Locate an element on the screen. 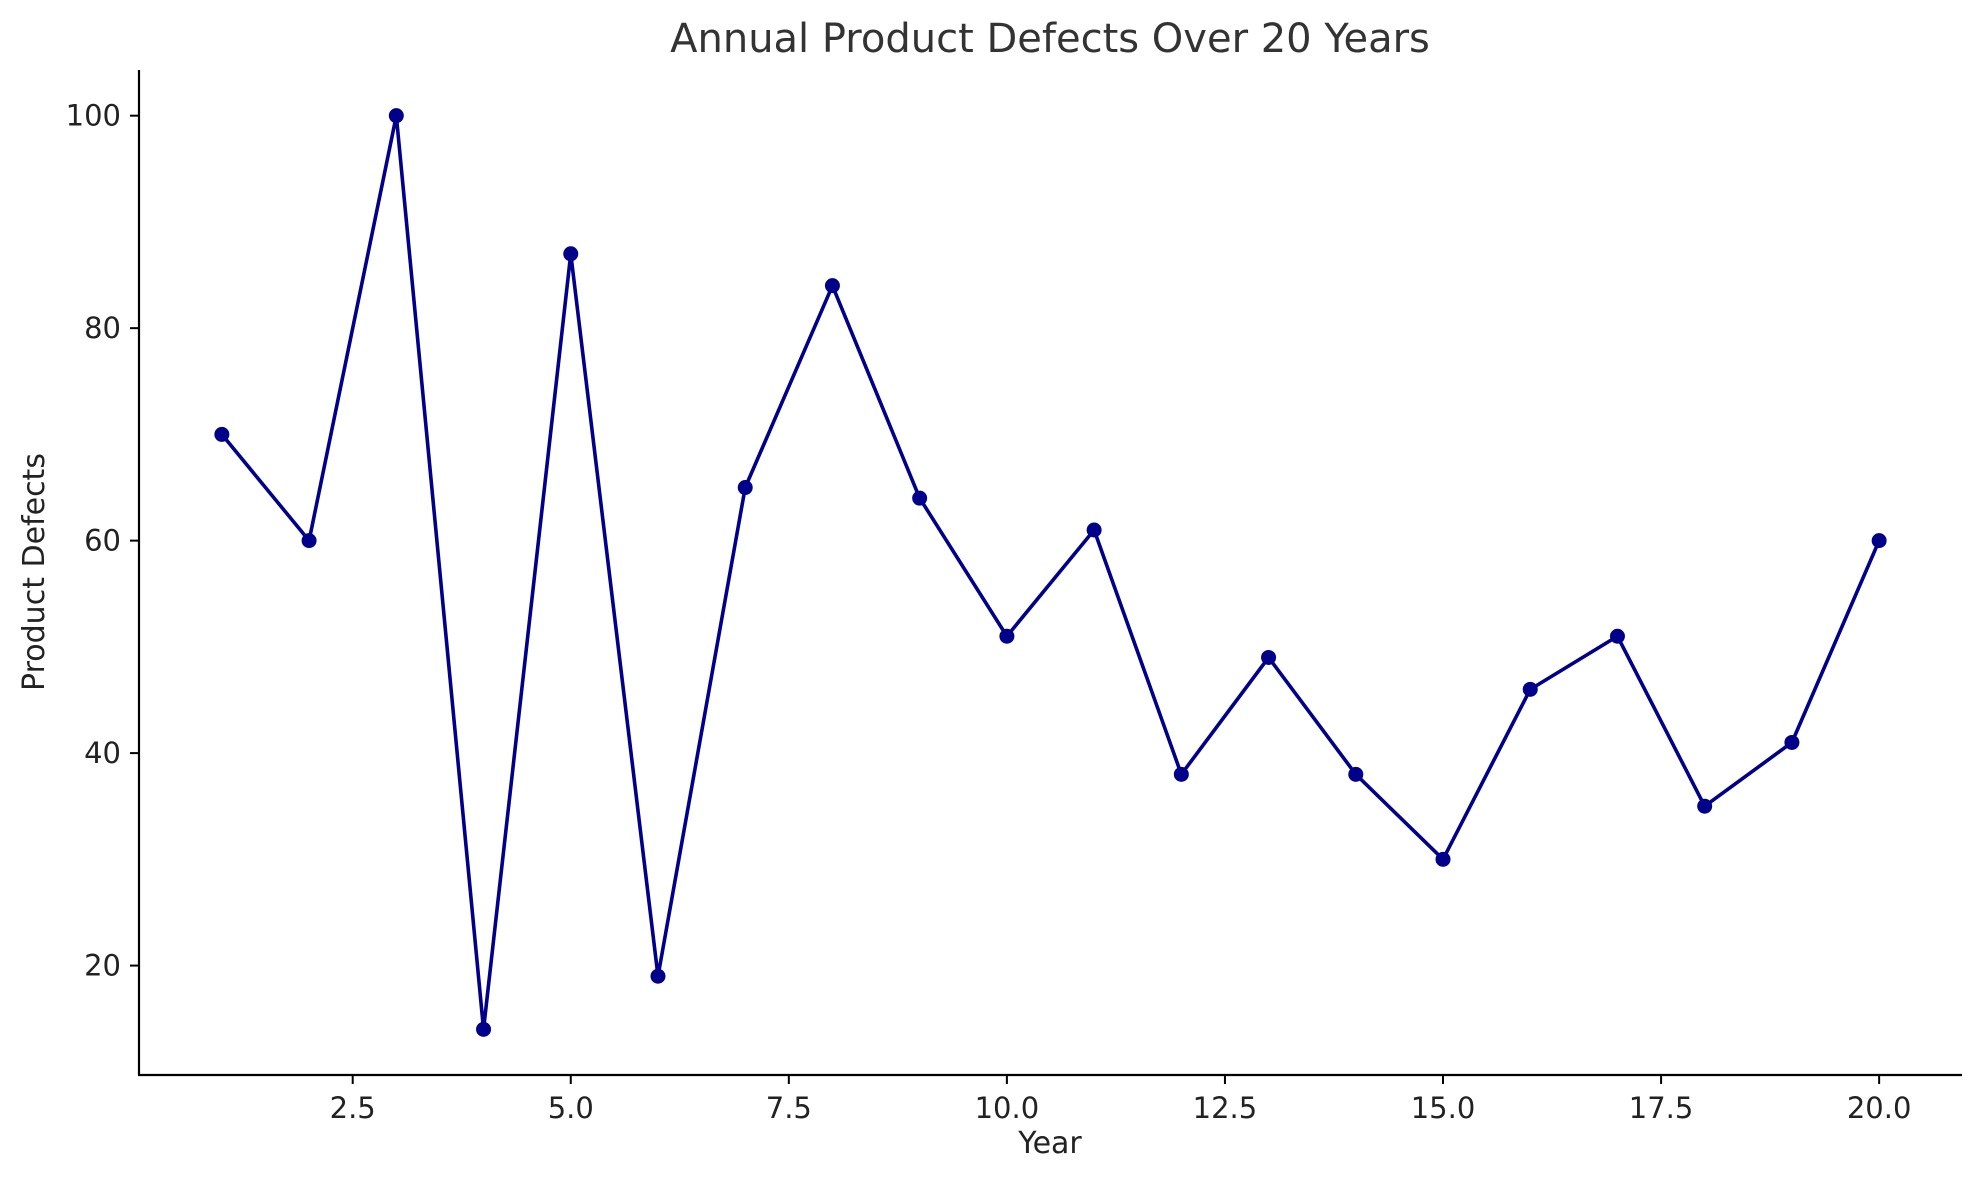 The height and width of the screenshot is (1180, 1979). x-tick-label: 10.0 is located at coordinates (1007, 1108).